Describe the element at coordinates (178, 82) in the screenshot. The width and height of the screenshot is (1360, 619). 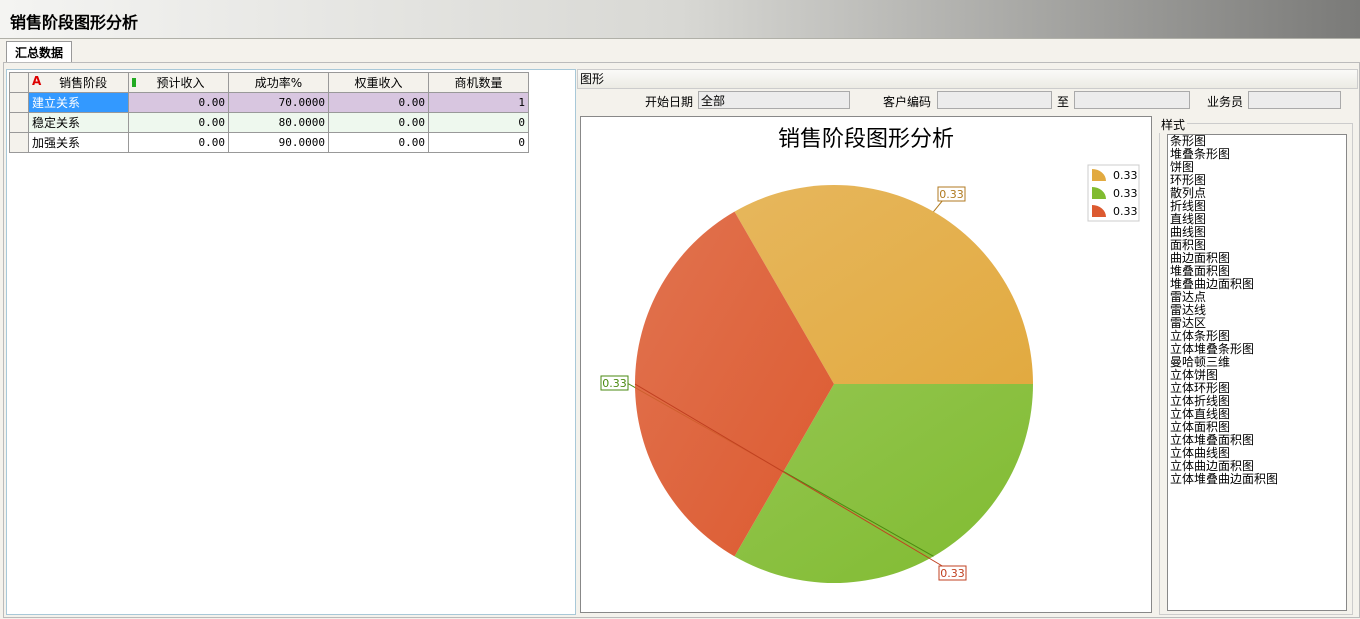
I see `col-expected-income: 预计收入` at that location.